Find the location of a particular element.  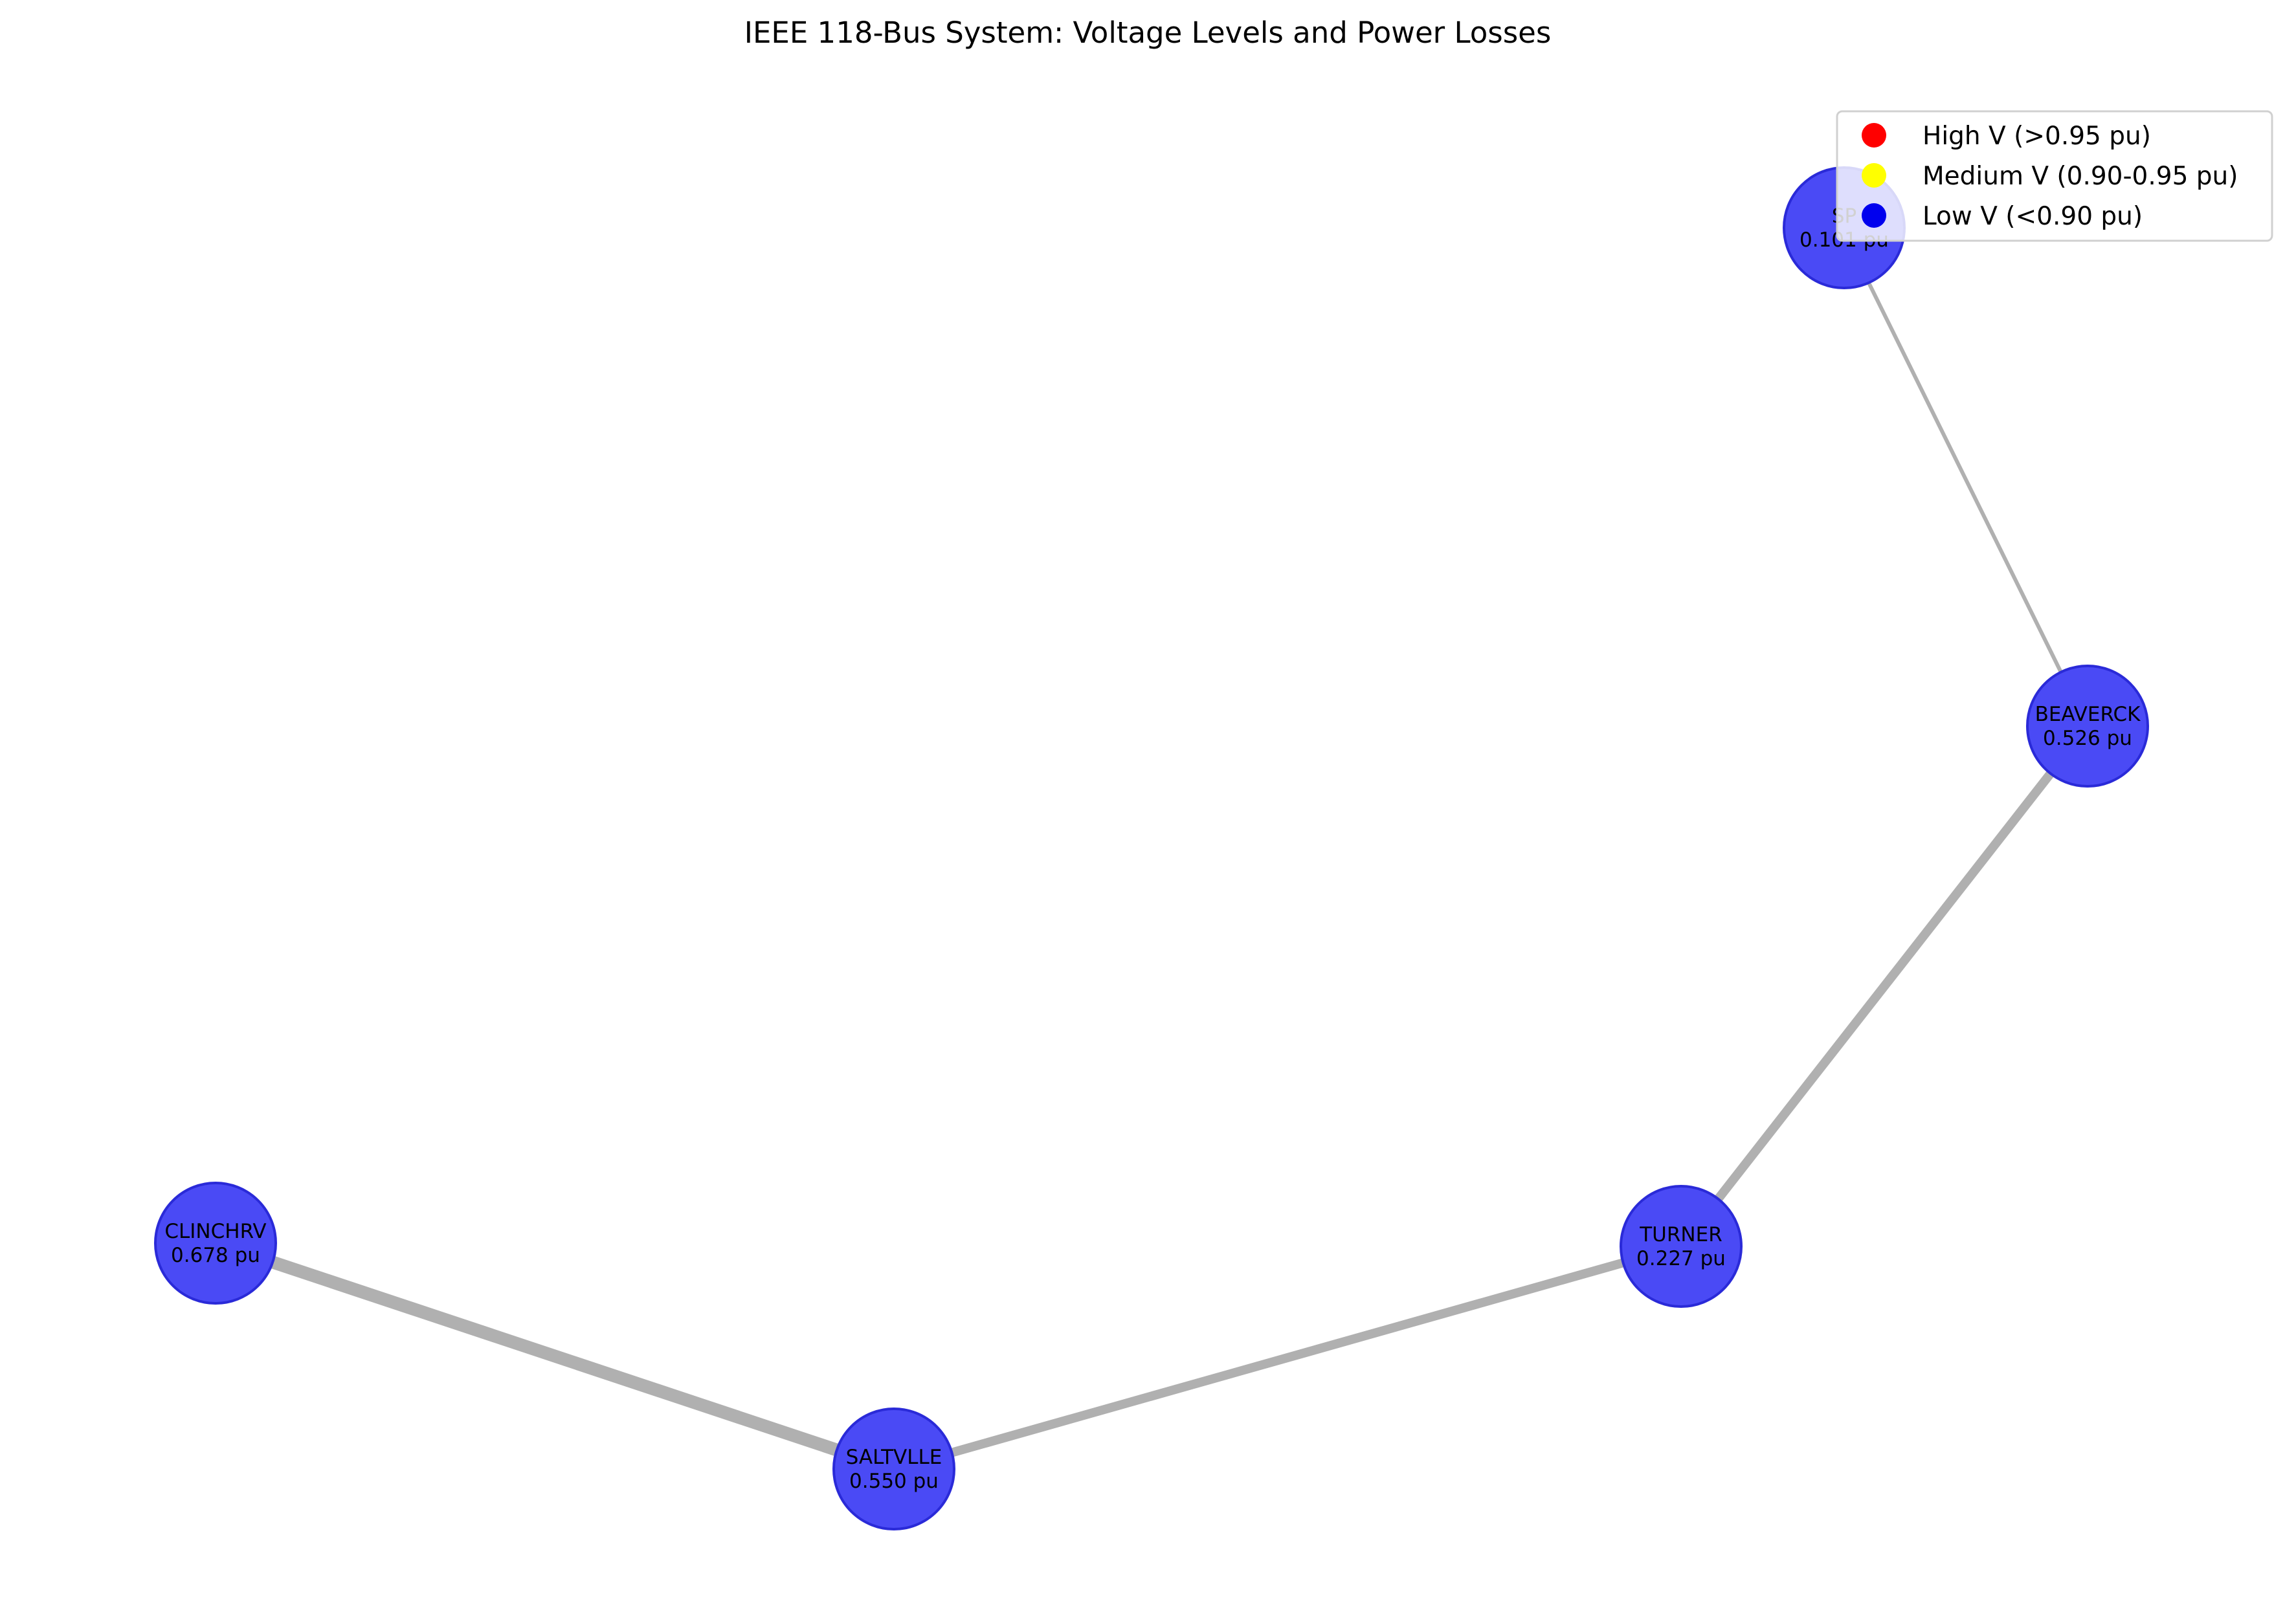

node-name: TURNER is located at coordinates (1681, 1234).